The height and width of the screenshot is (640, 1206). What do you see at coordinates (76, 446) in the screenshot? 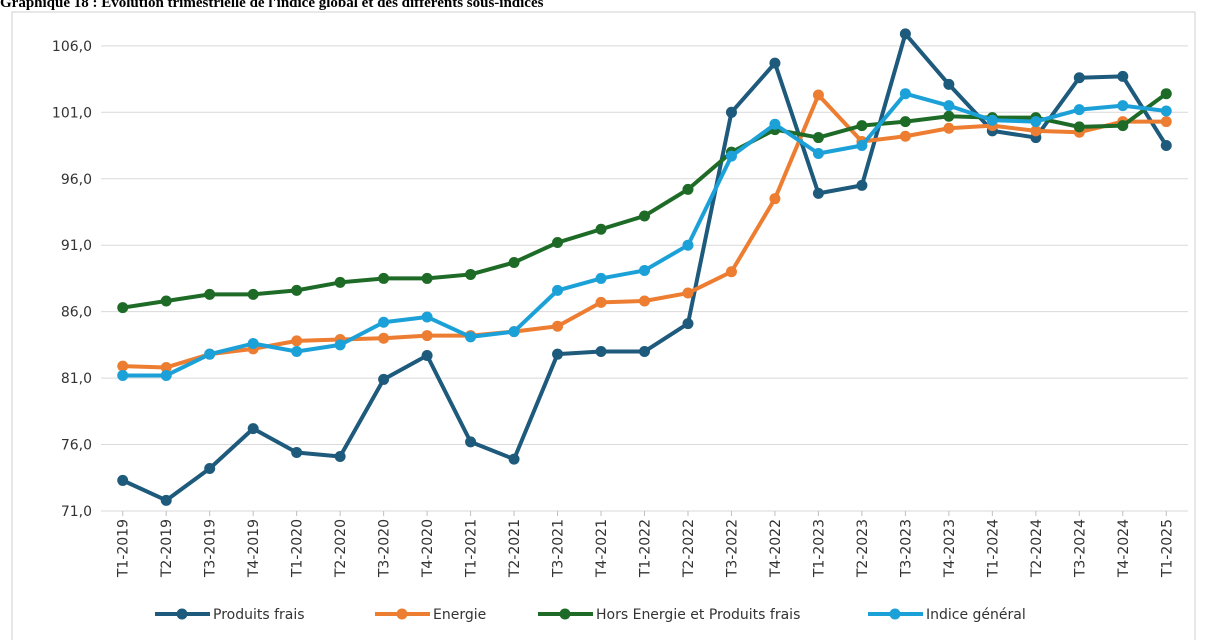
I see `y-tick-label: 76,0` at bounding box center [76, 446].